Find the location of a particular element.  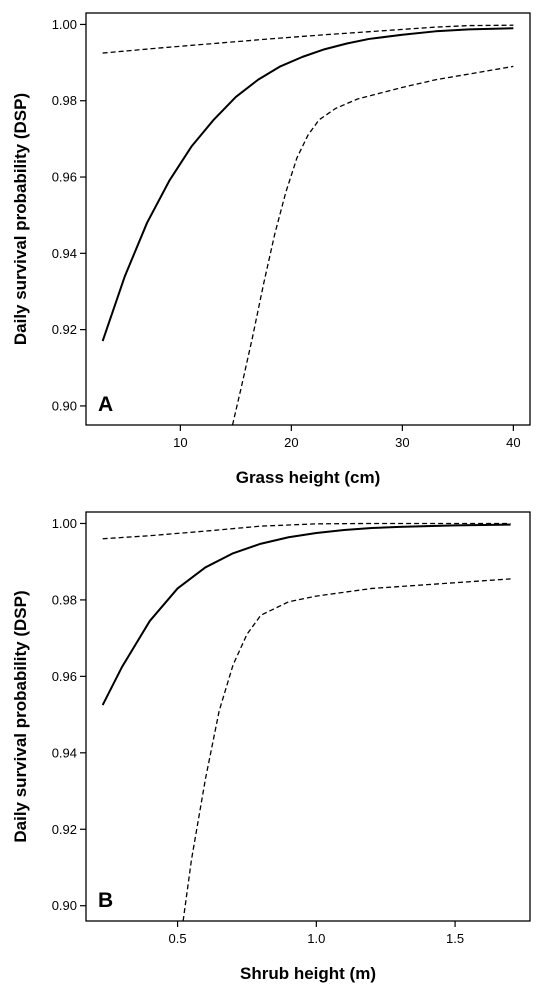

y-tick-label-1-2: 0.94 is located at coordinates (64, 752).